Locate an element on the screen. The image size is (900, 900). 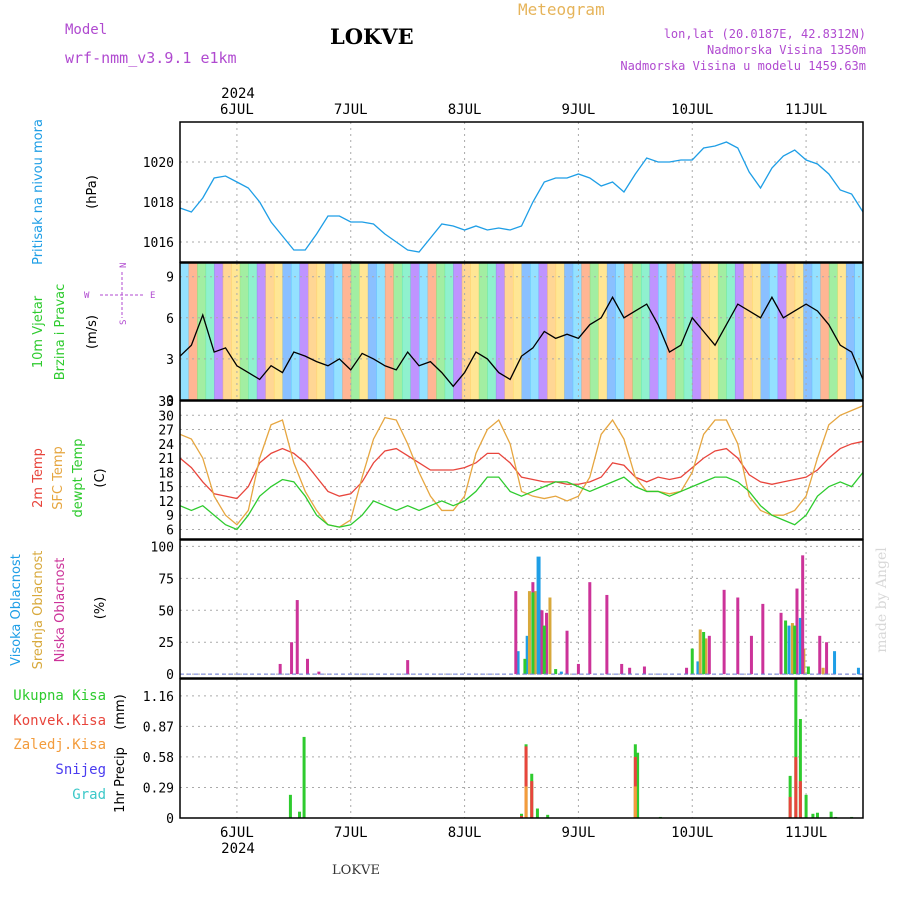
compass-w: W is located at coordinates (87, 296).